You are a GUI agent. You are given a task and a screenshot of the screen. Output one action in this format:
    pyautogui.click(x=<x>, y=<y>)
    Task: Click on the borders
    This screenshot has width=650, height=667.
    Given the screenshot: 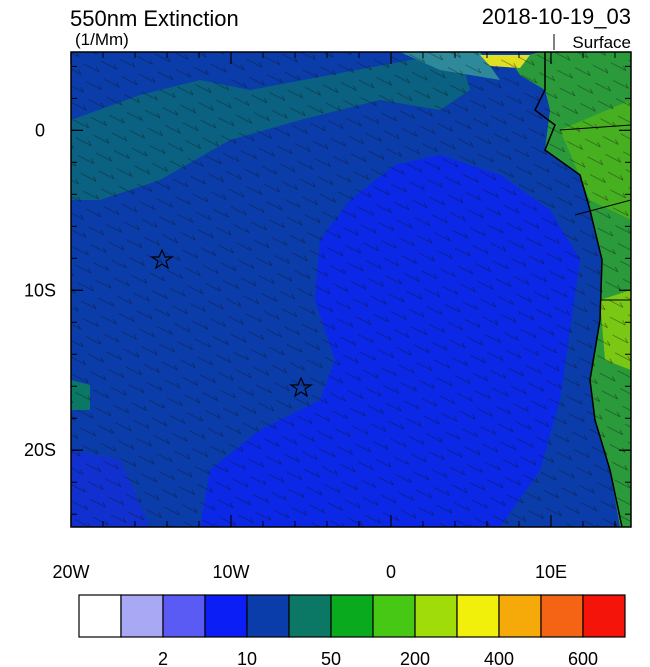 What is the action you would take?
    pyautogui.click(x=595, y=212)
    